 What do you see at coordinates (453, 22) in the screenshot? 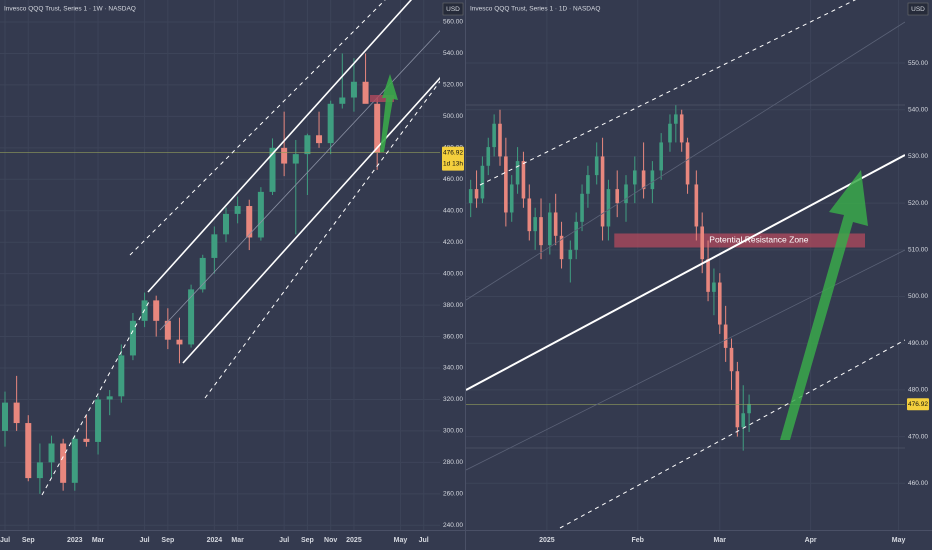
I see `y-tick-label: 560.00` at bounding box center [453, 22].